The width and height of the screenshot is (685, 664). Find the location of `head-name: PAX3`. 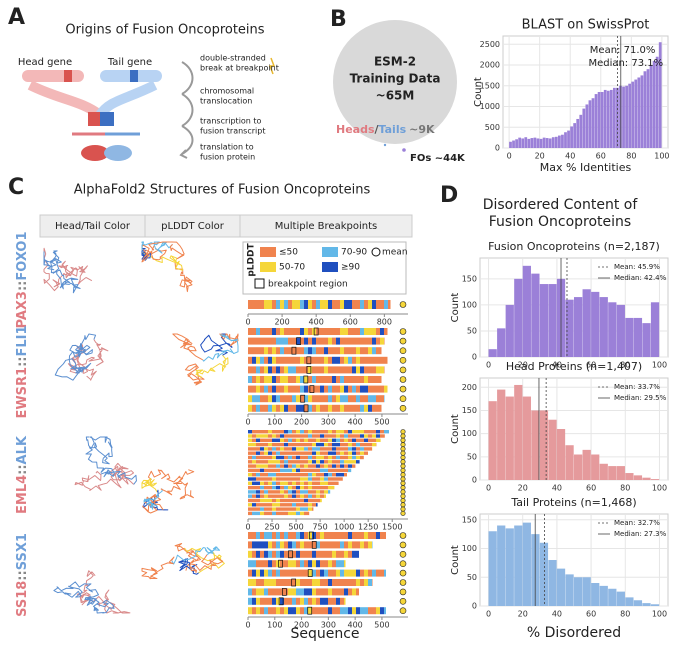

head-name: PAX3 is located at coordinates (22, 309).